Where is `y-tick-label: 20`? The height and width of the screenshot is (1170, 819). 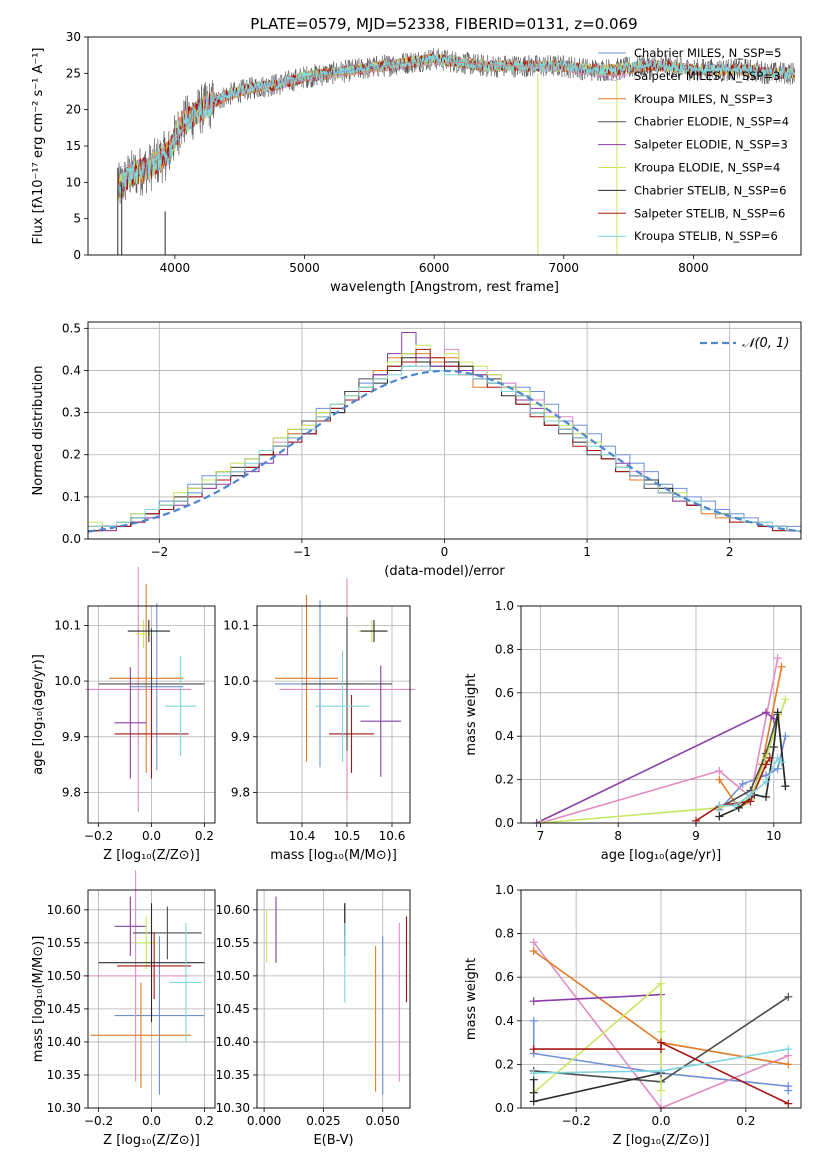 y-tick-label: 20 is located at coordinates (73, 110).